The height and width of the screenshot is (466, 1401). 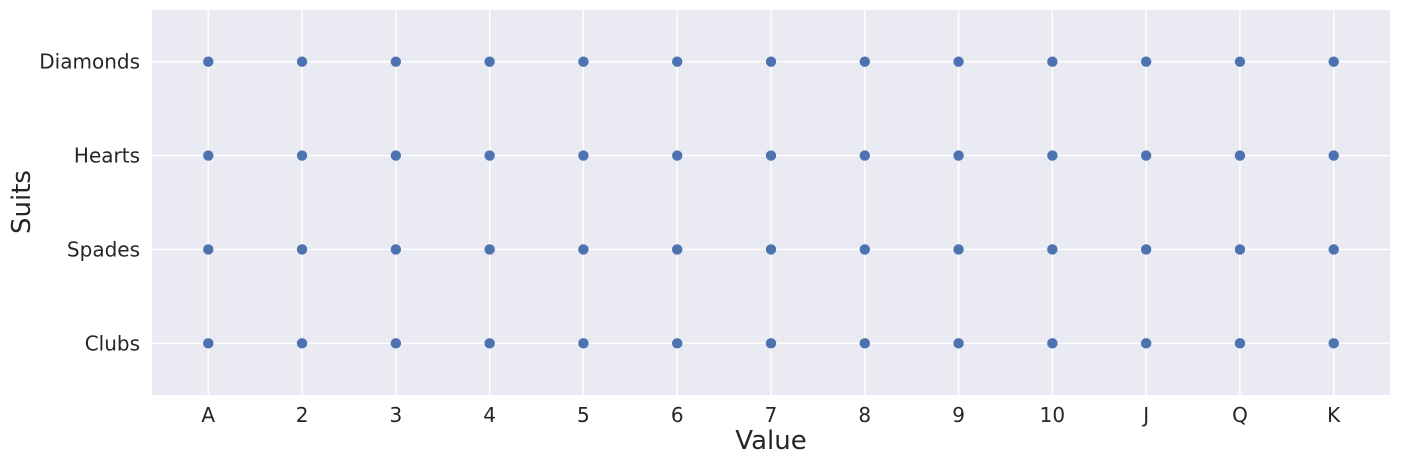 I want to click on y-tick-label: Diamonds, so click(x=89, y=62).